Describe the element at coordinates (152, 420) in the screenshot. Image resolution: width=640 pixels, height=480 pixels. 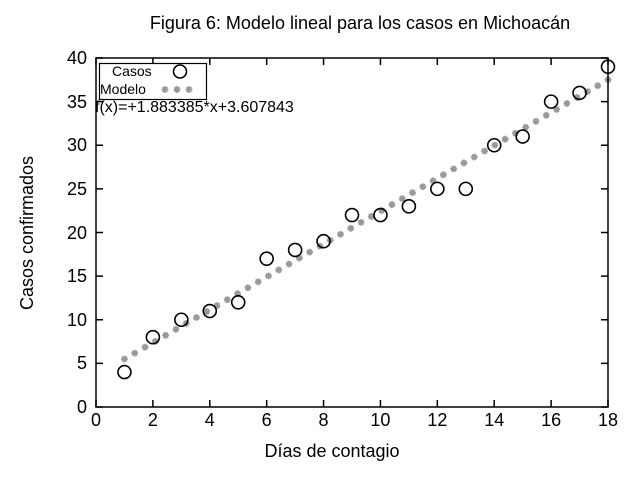
I see `x-tick-label: 2` at that location.